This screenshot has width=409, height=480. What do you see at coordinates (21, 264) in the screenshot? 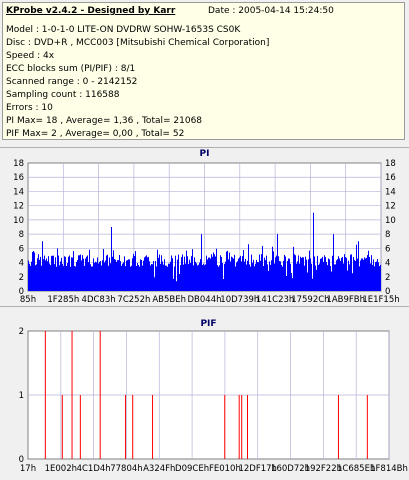
I see `y-tick-label: 4` at bounding box center [21, 264].